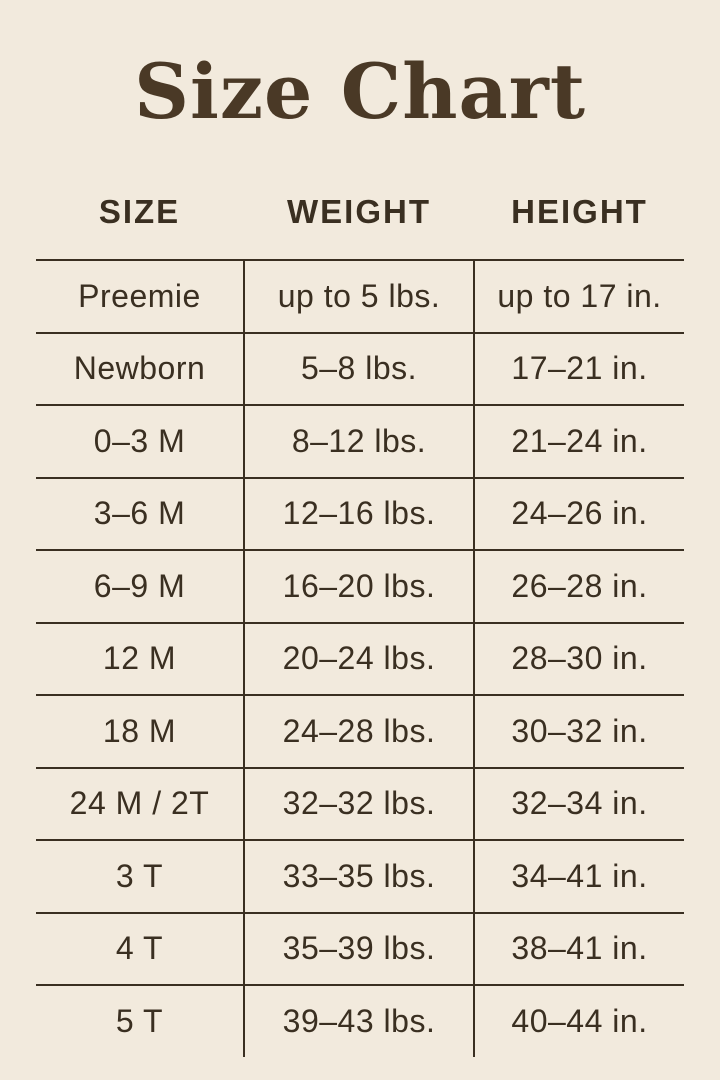 The width and height of the screenshot is (720, 1080). Describe the element at coordinates (139, 730) in the screenshot. I see `size-cell: 18 M` at that location.